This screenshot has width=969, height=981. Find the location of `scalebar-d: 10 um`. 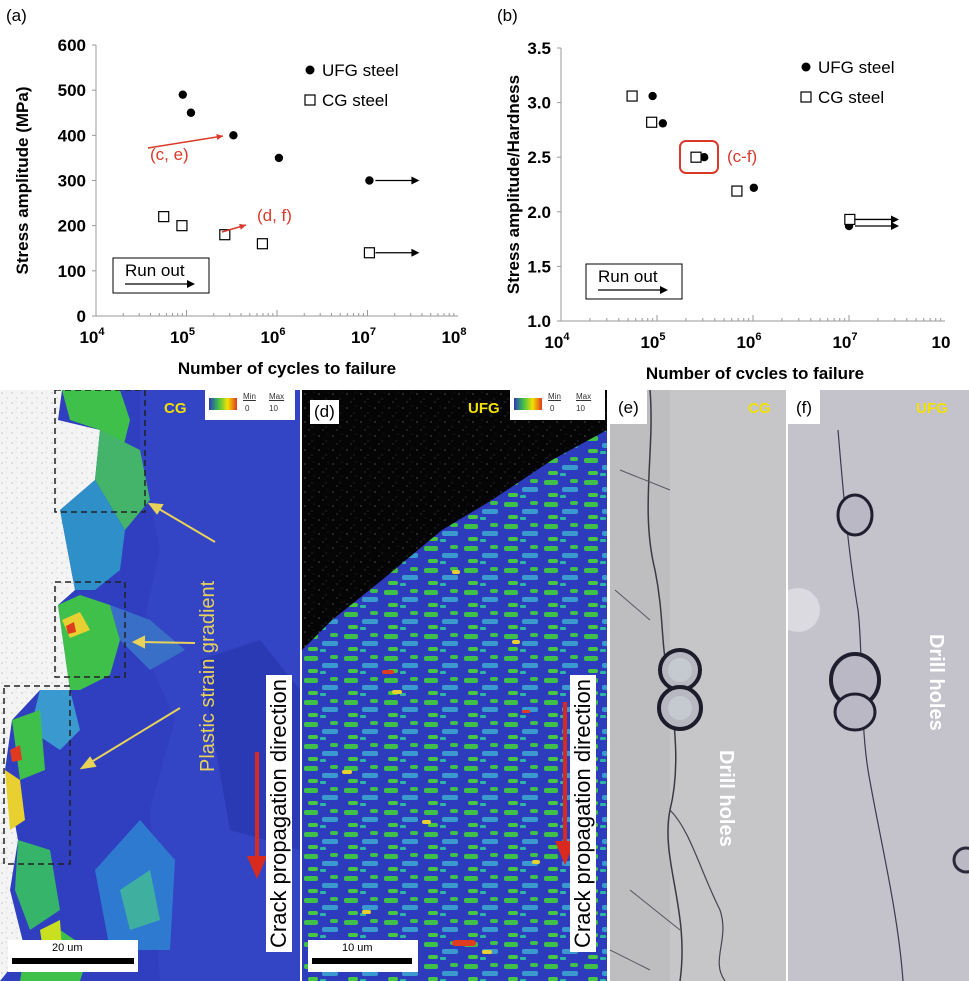

scalebar-d: 10 um is located at coordinates (363, 956).